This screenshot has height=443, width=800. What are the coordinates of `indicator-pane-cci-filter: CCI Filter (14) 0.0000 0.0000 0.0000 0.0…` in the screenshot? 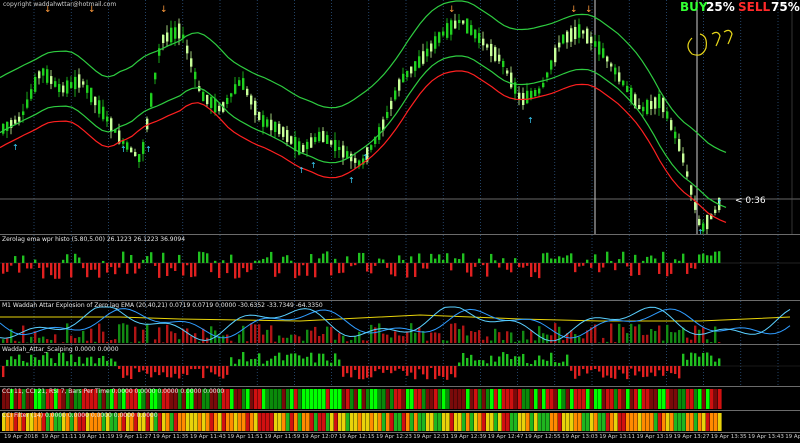 It's located at (400, 421).